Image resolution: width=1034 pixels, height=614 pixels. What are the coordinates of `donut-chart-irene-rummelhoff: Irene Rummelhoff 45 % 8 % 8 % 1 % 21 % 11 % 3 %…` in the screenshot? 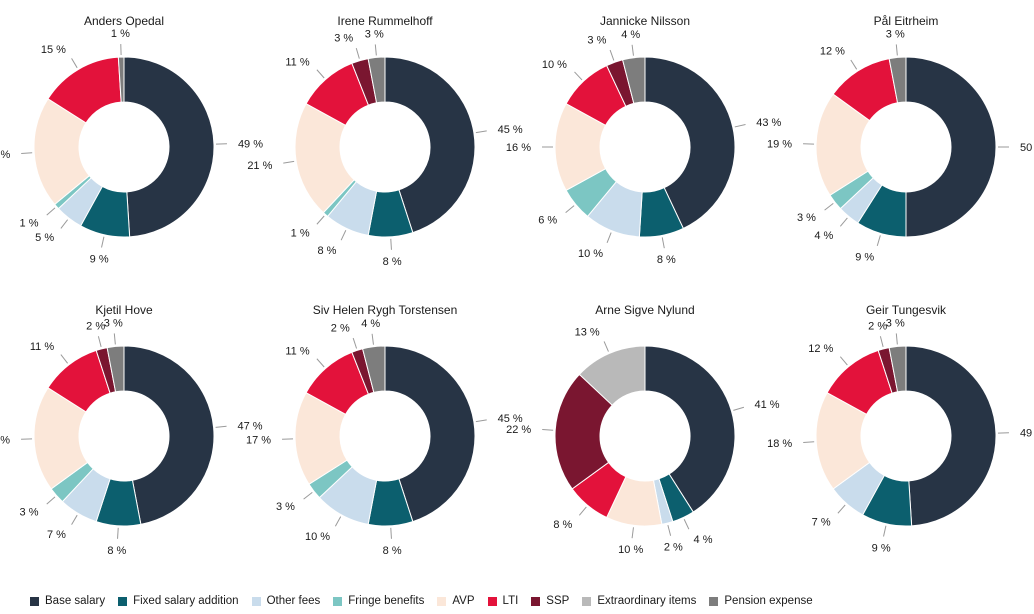 It's located at (385, 141).